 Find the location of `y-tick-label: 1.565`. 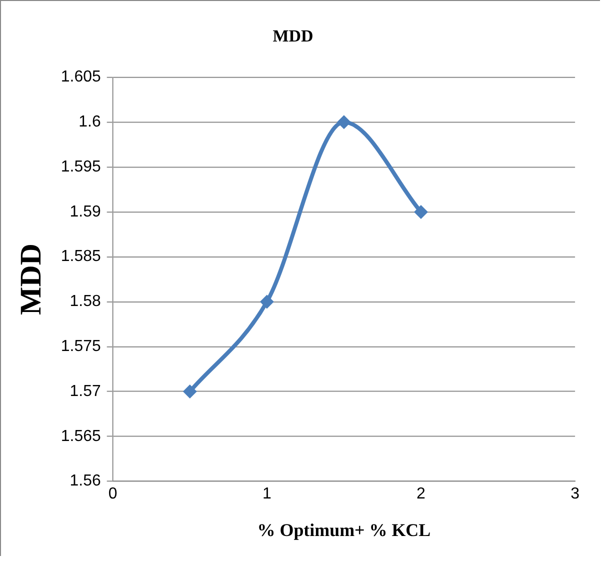

y-tick-label: 1.565 is located at coordinates (80, 436).